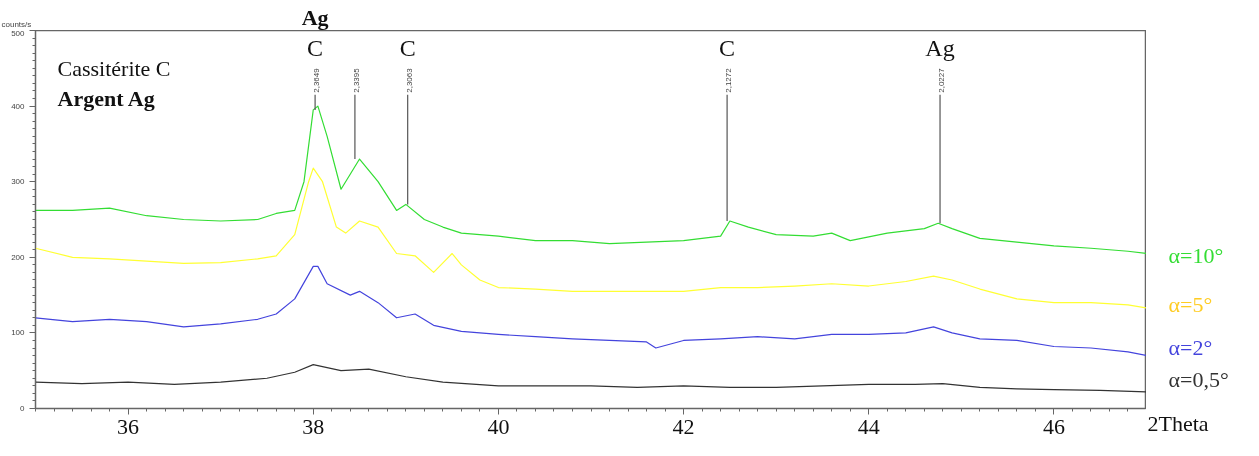 The height and width of the screenshot is (456, 1259). I want to click on annotation: Cassitérite C, so click(114, 68).